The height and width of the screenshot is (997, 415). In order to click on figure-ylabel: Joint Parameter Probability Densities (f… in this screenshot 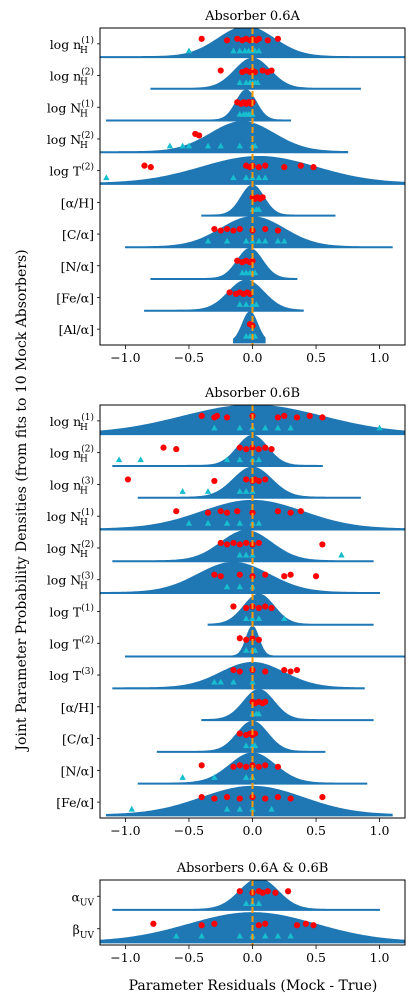, I will do `click(22, 500)`.